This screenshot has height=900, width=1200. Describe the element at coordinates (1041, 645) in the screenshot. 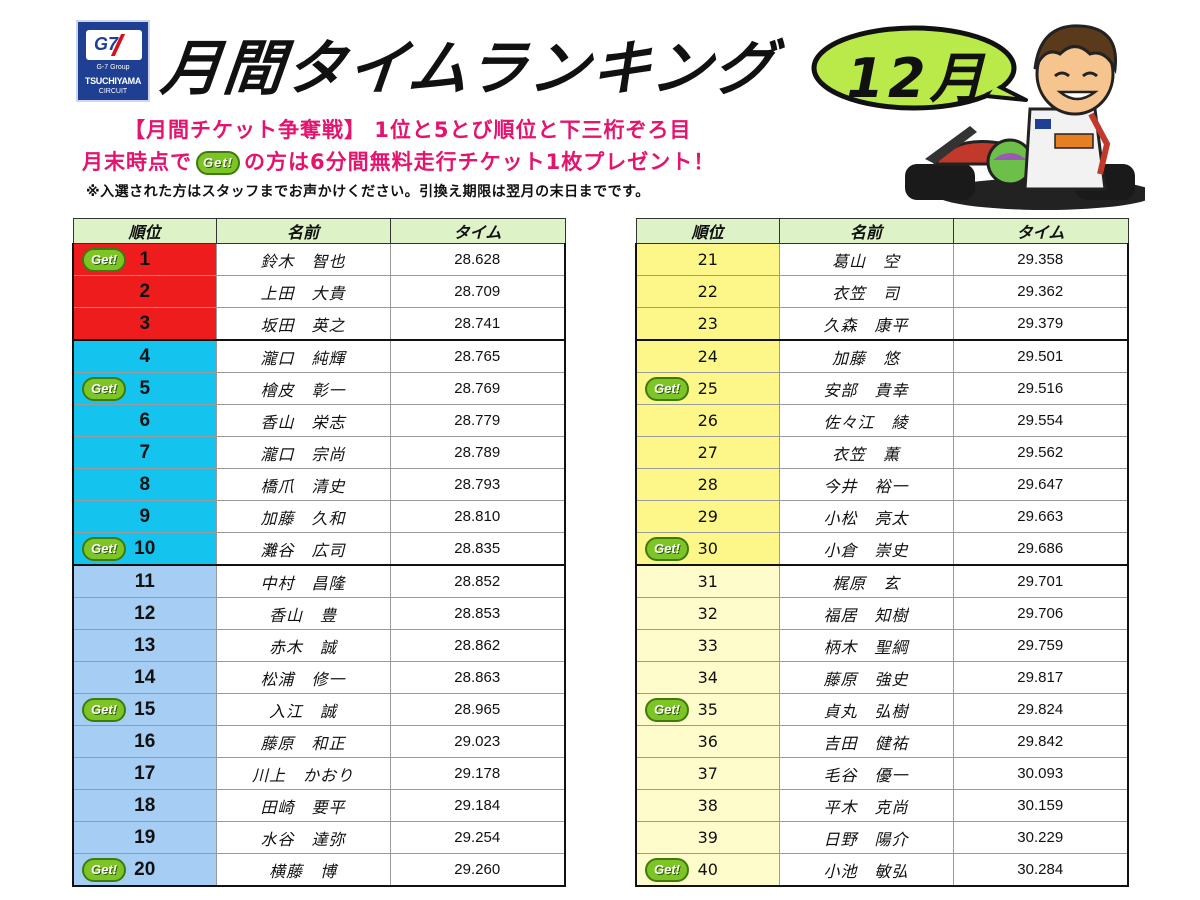

I see `lap-time: 29.759` at that location.